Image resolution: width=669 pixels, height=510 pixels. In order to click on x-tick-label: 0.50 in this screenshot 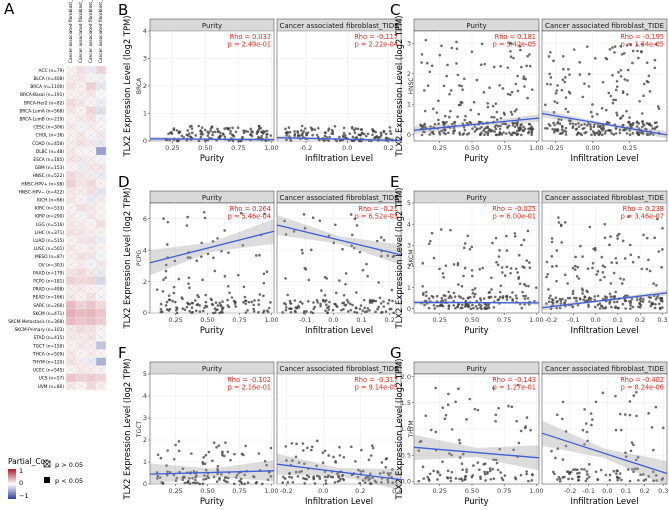, I will do `click(472, 491)`.